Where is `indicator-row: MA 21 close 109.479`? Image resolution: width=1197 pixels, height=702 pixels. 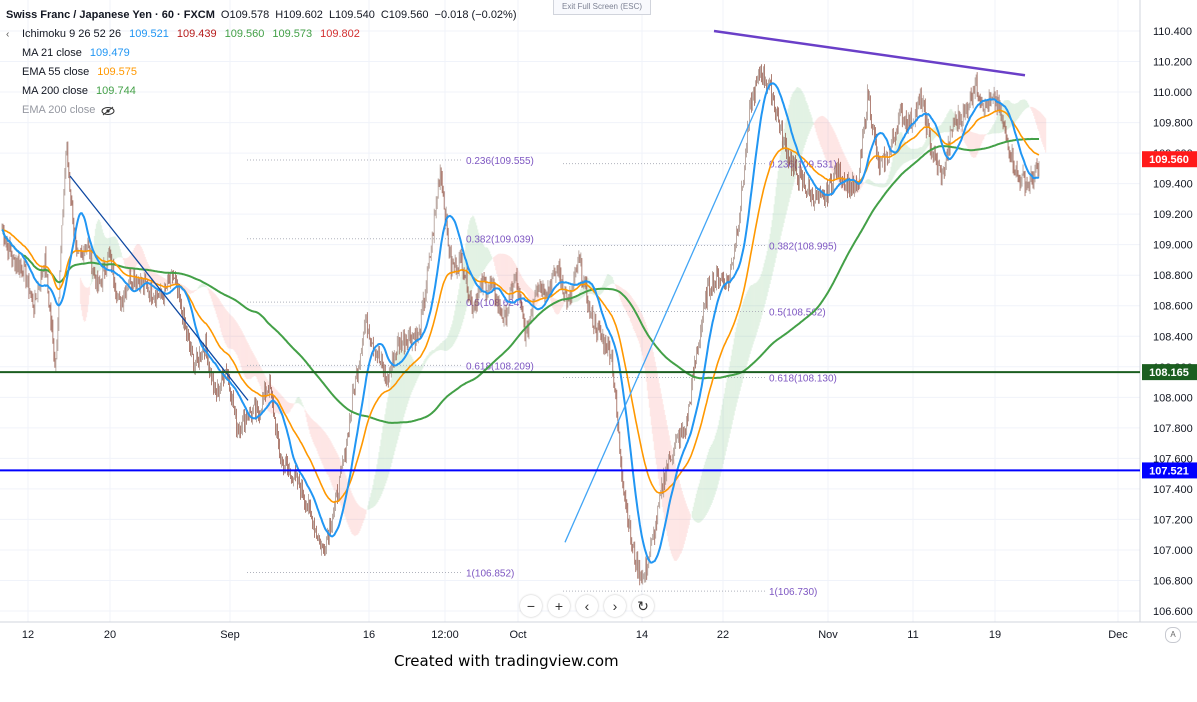 indicator-row: MA 21 close 109.479 is located at coordinates (261, 53).